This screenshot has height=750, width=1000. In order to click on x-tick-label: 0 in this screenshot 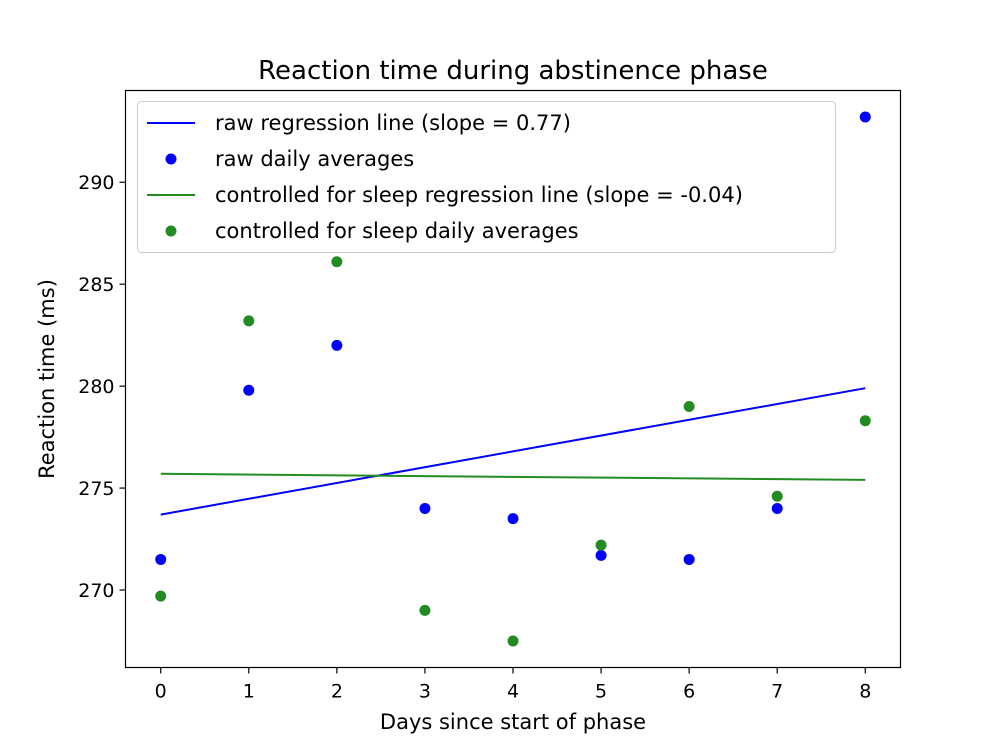, I will do `click(161, 692)`.